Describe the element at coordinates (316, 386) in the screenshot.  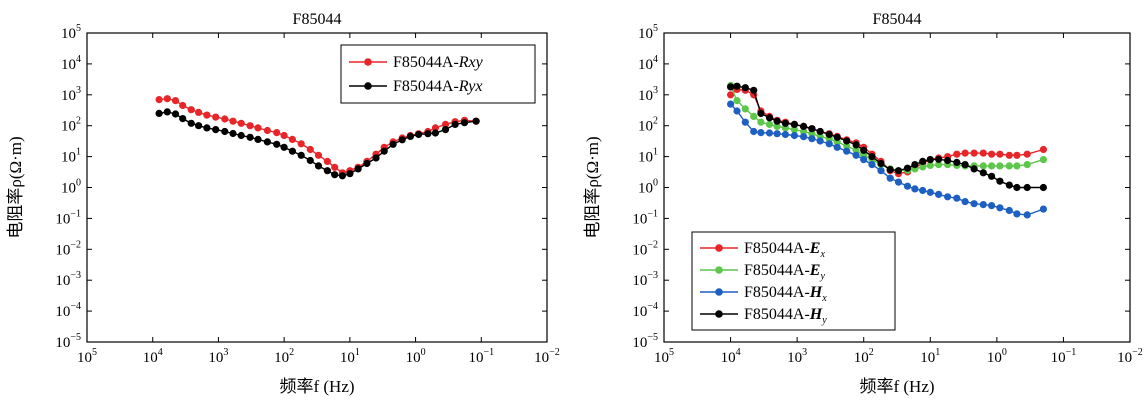
I see `x-axis-title: 频率f (Hz)` at that location.